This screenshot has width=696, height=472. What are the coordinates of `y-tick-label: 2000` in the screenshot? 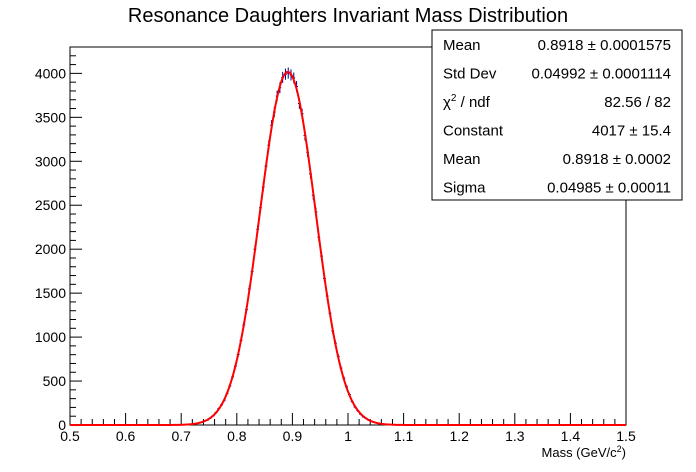 It's located at (50, 249).